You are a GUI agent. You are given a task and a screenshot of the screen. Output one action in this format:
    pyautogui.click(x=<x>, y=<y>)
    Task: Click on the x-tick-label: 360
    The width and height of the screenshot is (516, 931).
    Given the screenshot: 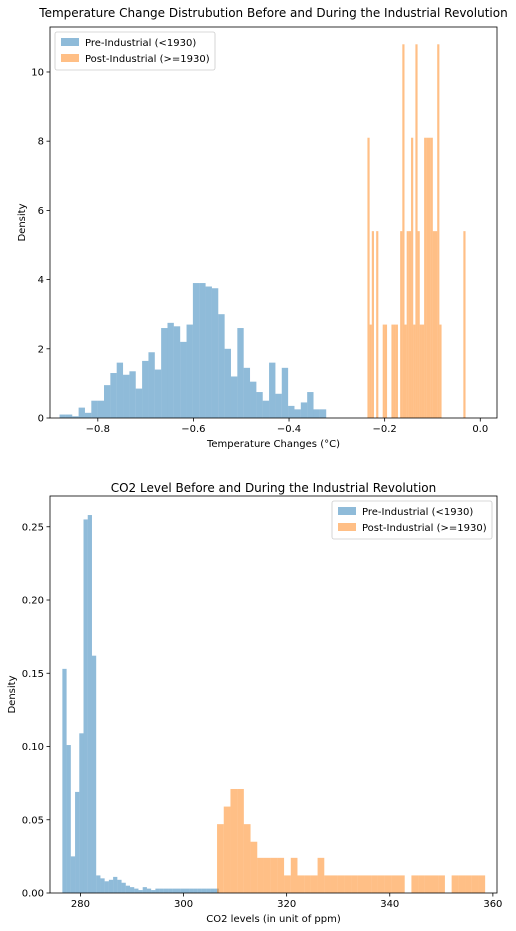 What is the action you would take?
    pyautogui.click(x=492, y=904)
    